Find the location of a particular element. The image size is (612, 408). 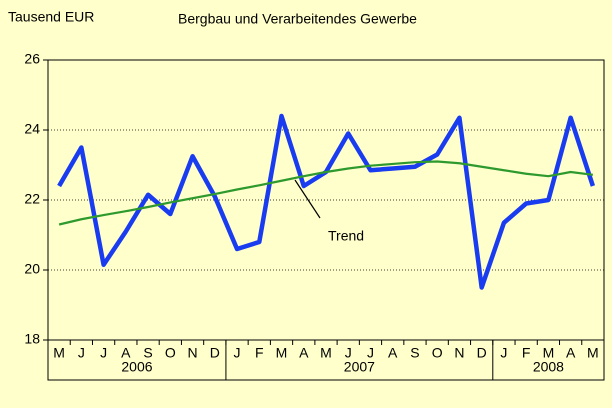

year-label: 2008 is located at coordinates (548, 367).